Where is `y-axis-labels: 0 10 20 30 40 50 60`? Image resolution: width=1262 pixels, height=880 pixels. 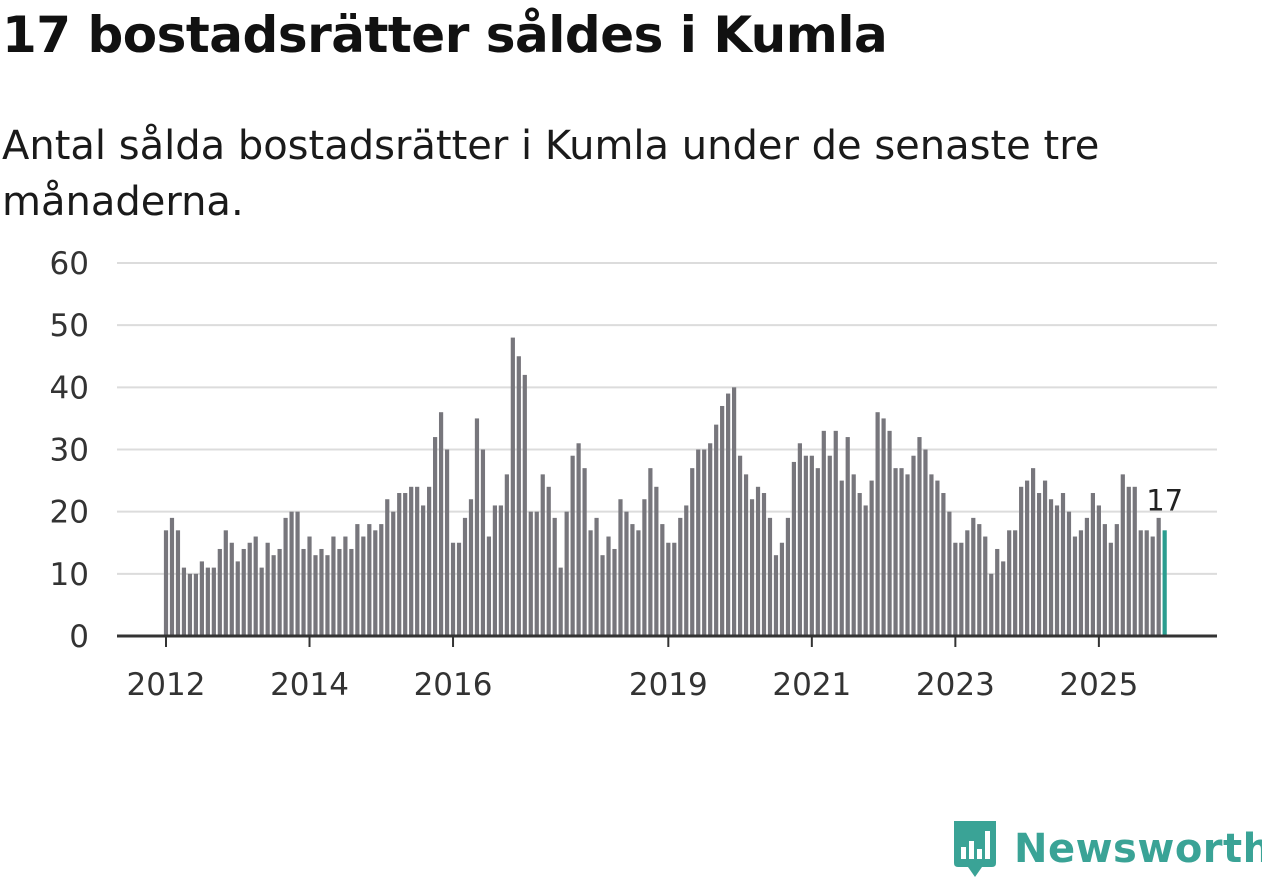
y-axis-labels: 0 10 20 30 40 50 60 is located at coordinates (69, 450).